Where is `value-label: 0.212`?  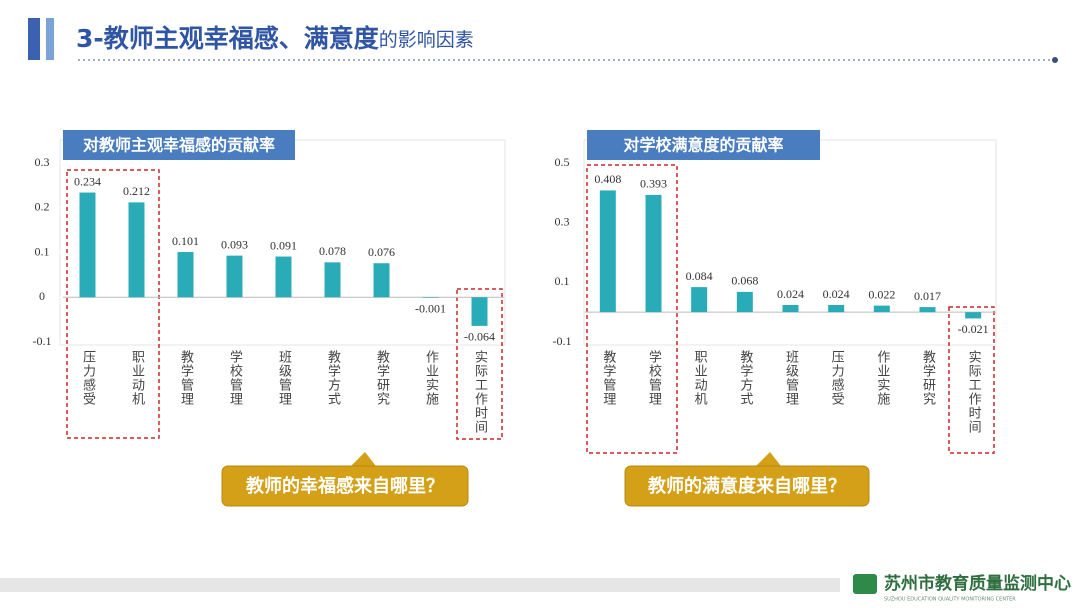 value-label: 0.212 is located at coordinates (136, 191).